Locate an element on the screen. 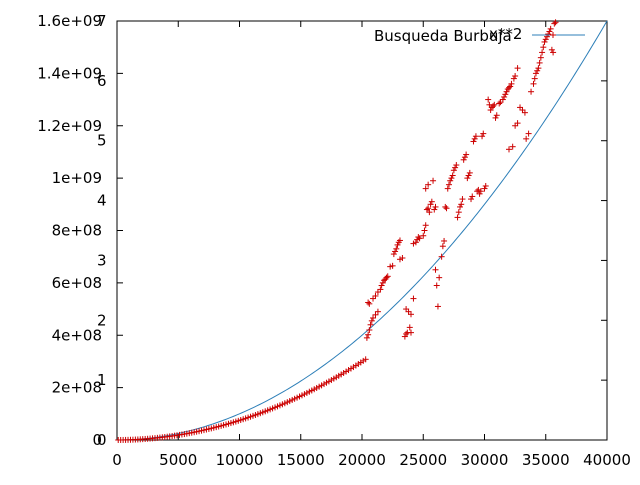  x-tick-label: 25000 is located at coordinates (423, 460).